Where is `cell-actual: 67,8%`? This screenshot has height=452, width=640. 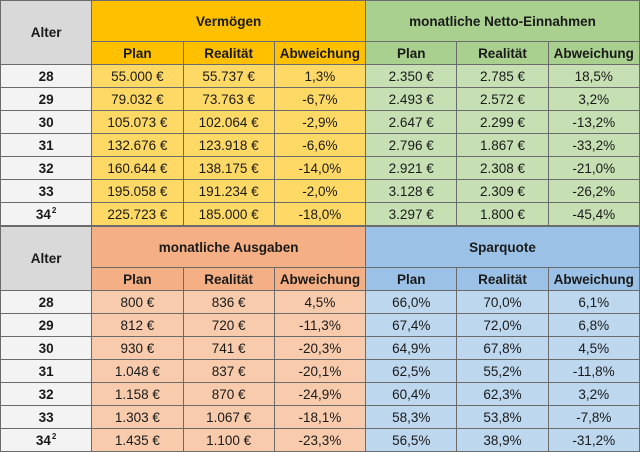
cell-actual: 67,8% is located at coordinates (502, 348).